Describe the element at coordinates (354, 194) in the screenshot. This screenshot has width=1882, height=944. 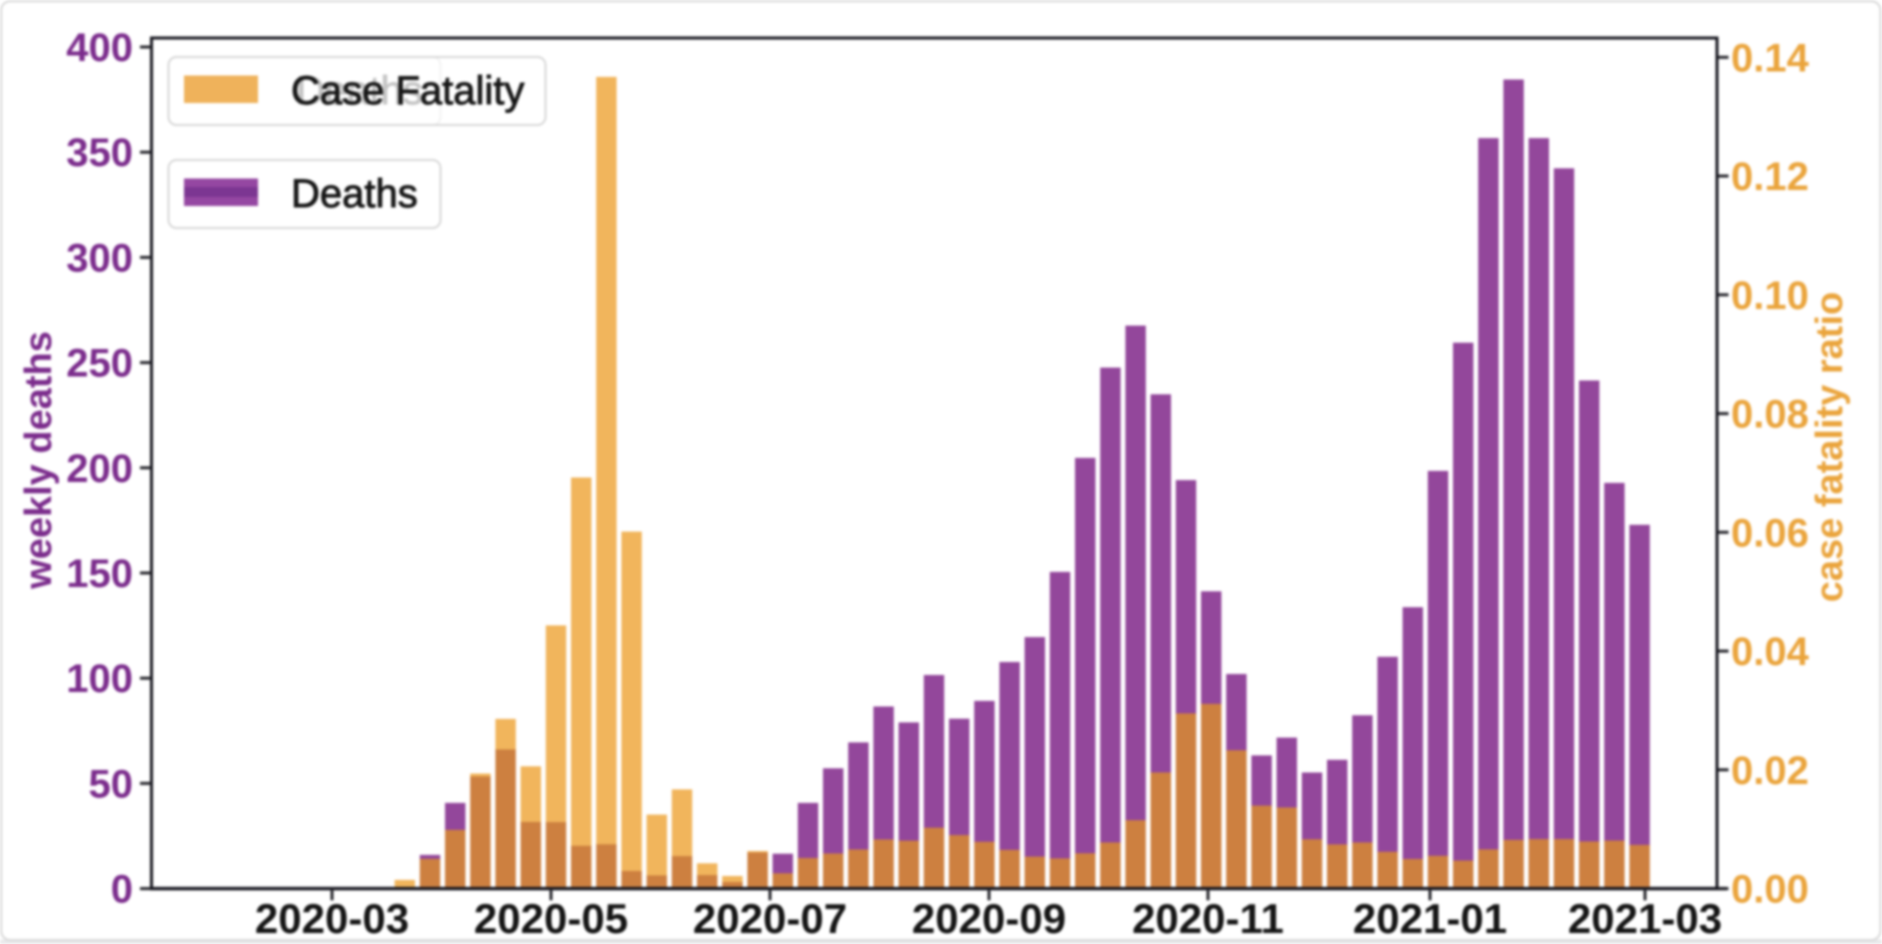
I see `svg-text: Deaths` at that location.